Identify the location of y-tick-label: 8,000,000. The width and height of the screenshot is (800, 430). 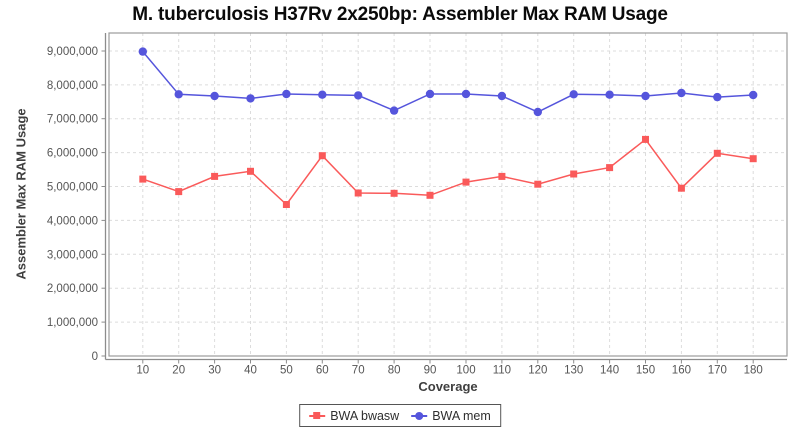
(72, 86).